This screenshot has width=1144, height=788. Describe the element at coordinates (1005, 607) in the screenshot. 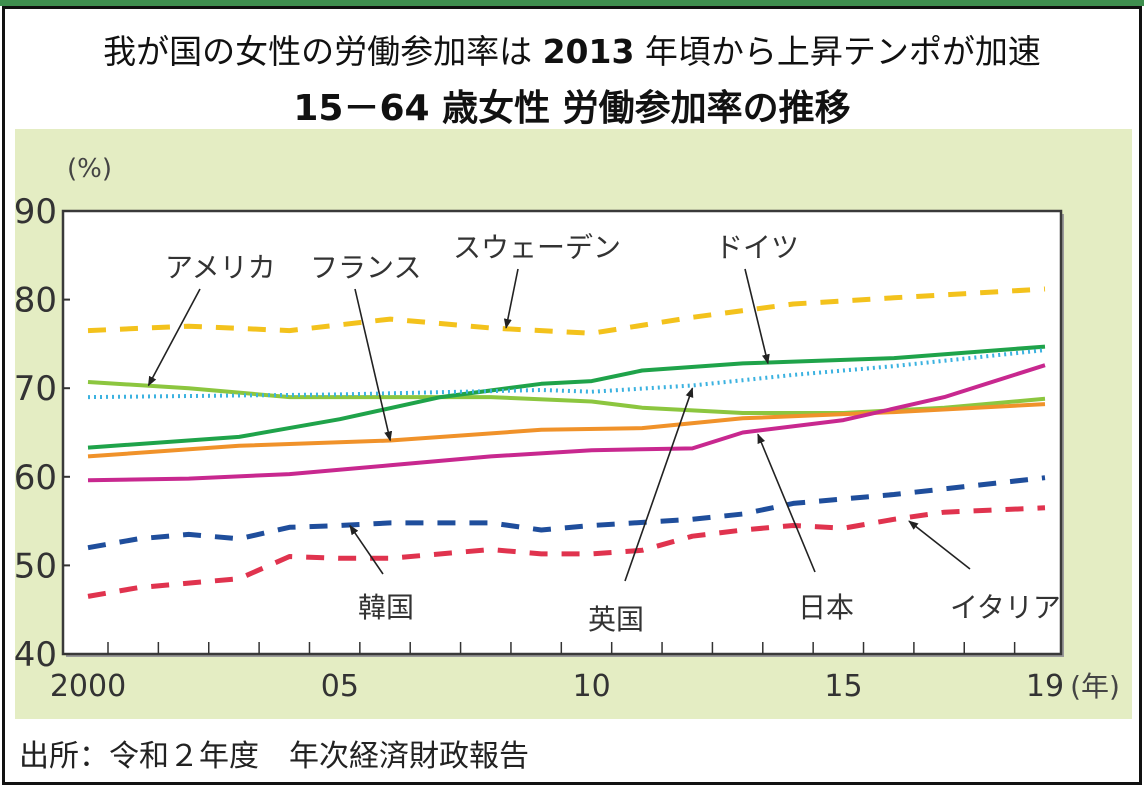

I see `annotation-label: イタリア` at that location.